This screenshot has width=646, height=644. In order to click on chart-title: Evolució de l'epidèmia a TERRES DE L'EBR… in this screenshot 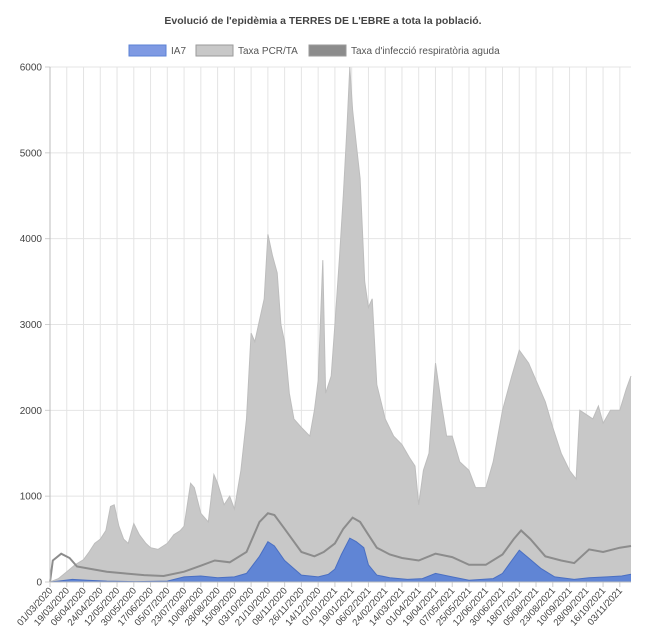, I will do `click(323, 21)`.